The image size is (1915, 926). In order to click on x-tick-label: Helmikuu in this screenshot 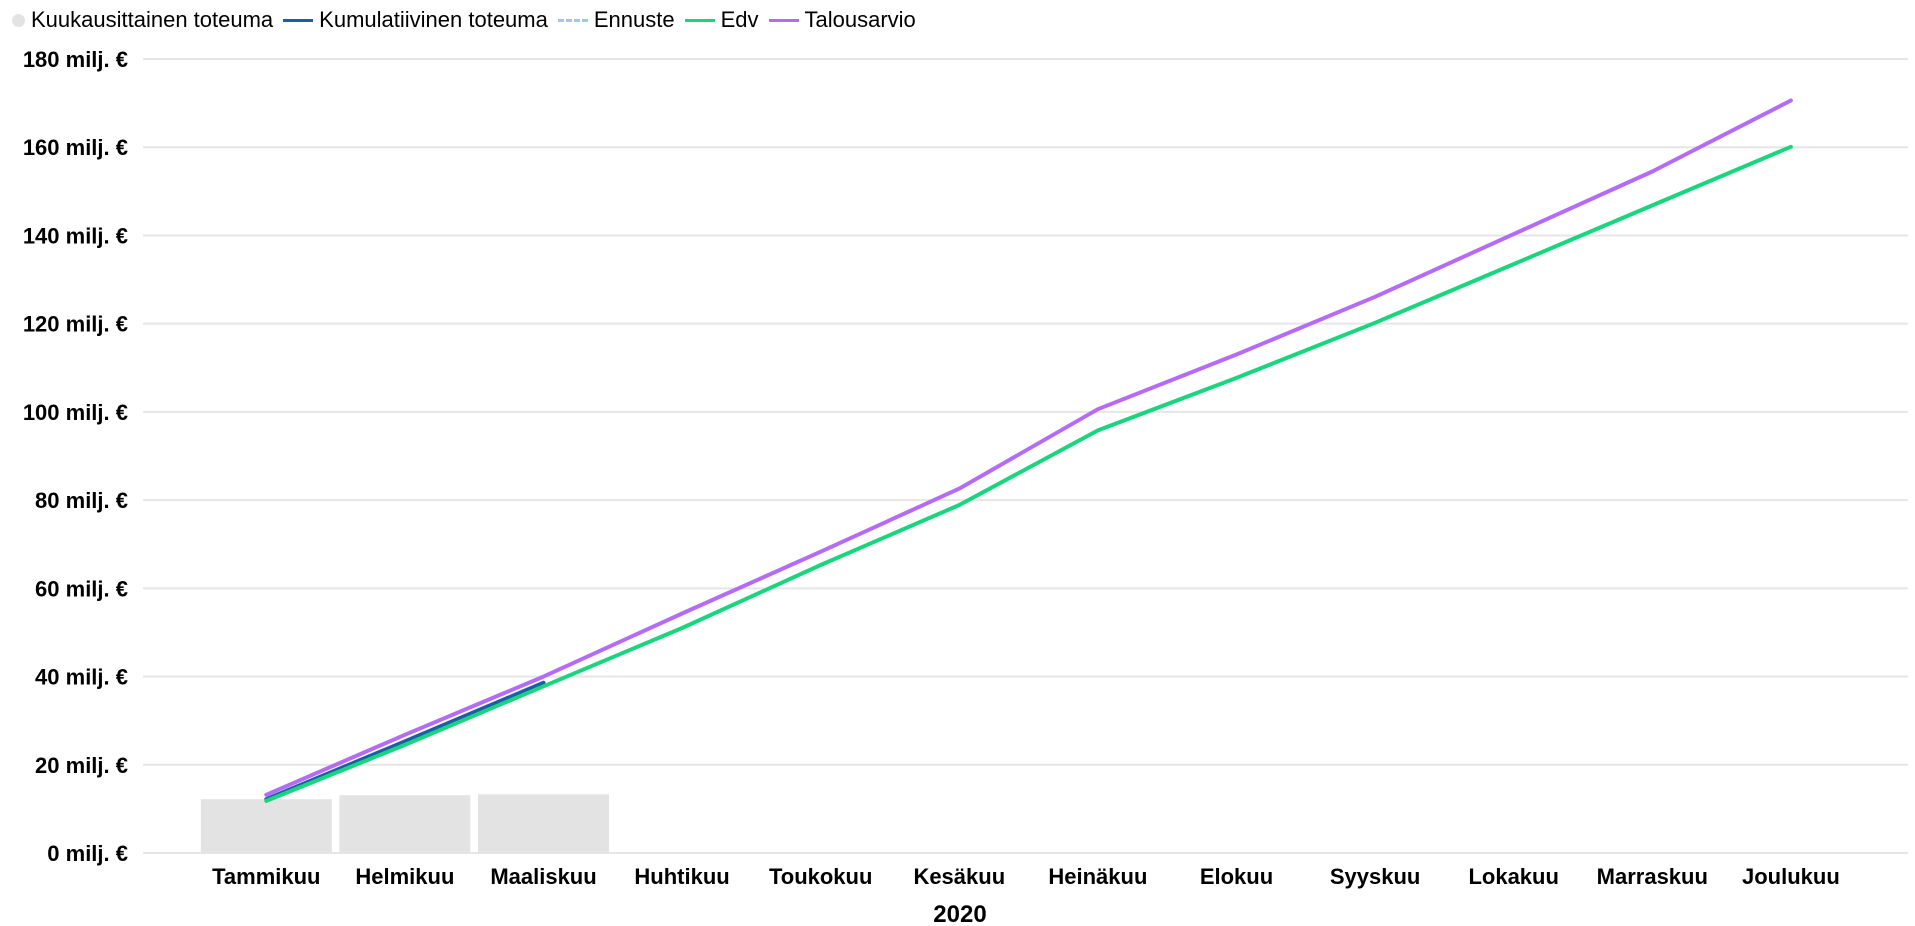, I will do `click(404, 876)`.